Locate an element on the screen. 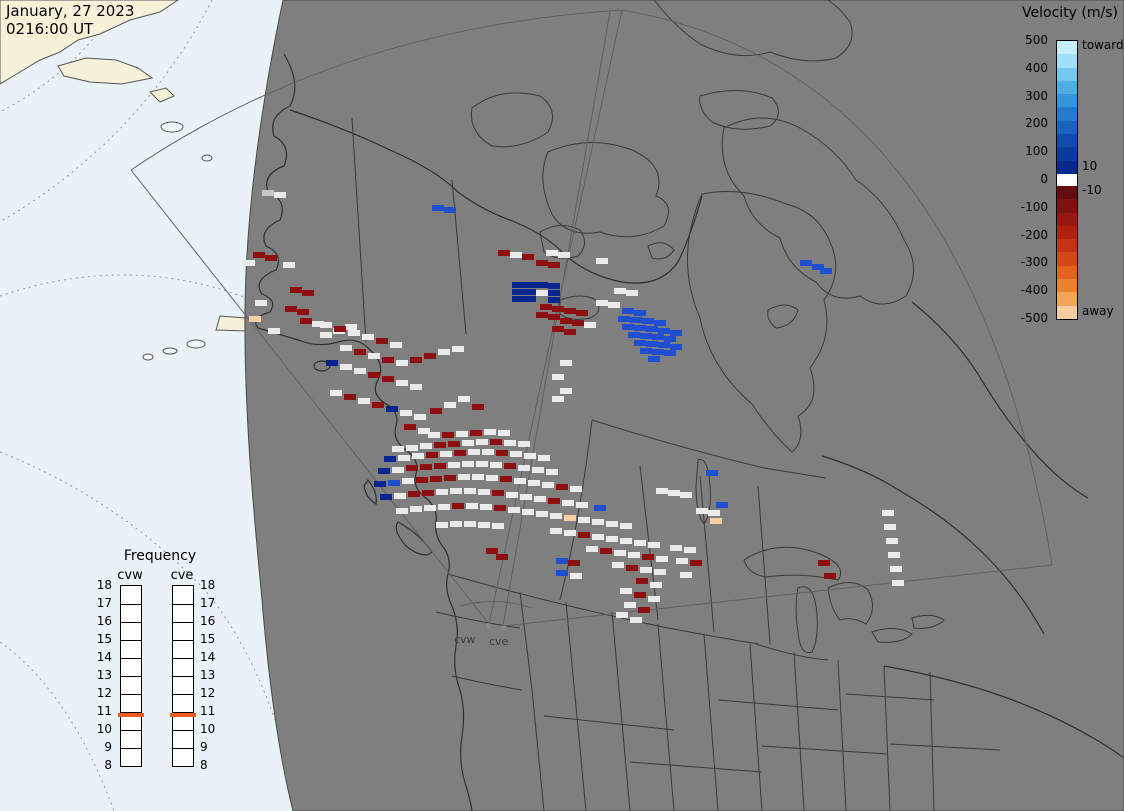  frequency-tick-label: 8 is located at coordinates (204, 765).